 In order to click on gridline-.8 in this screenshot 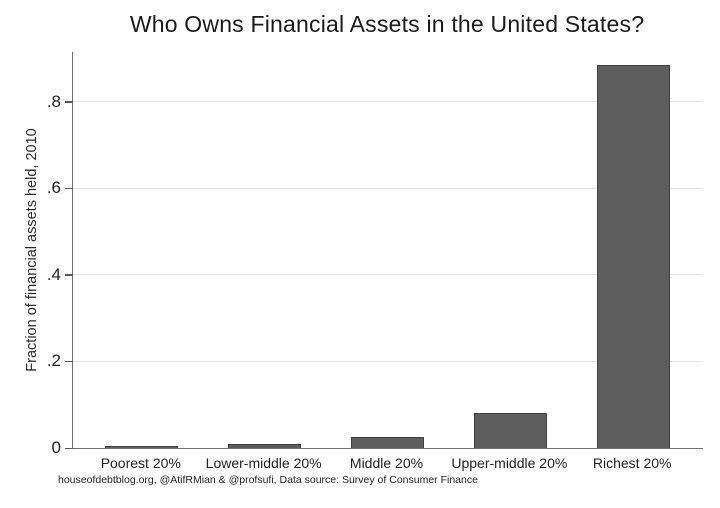, I will do `click(388, 102)`.